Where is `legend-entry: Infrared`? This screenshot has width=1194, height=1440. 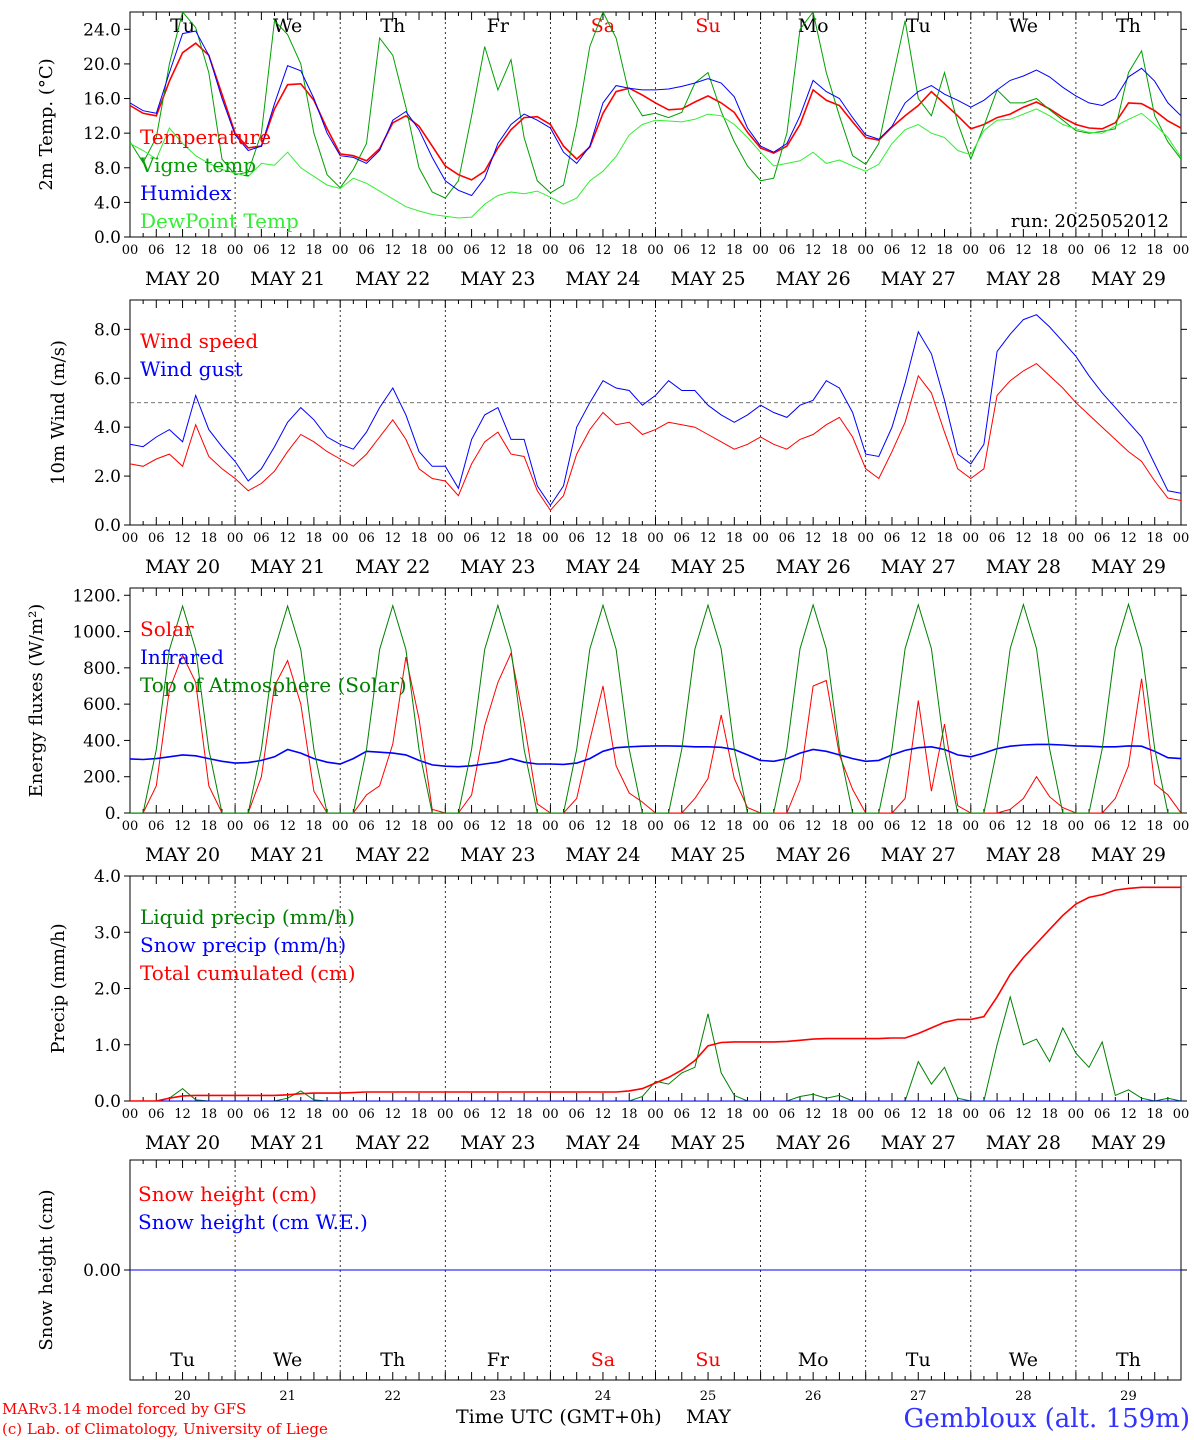 legend-entry: Infrared is located at coordinates (182, 657).